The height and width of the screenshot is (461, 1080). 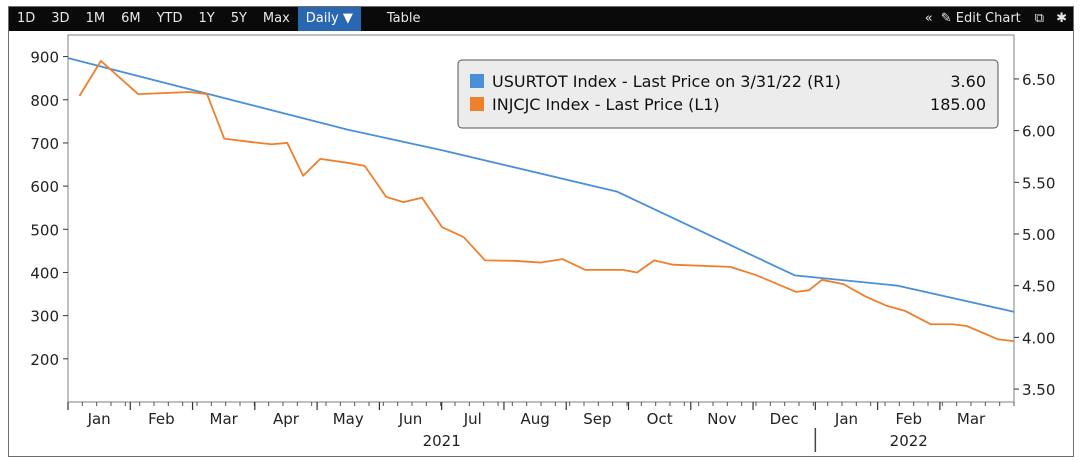 I want to click on range-button-1d: 1D, so click(x=26, y=18).